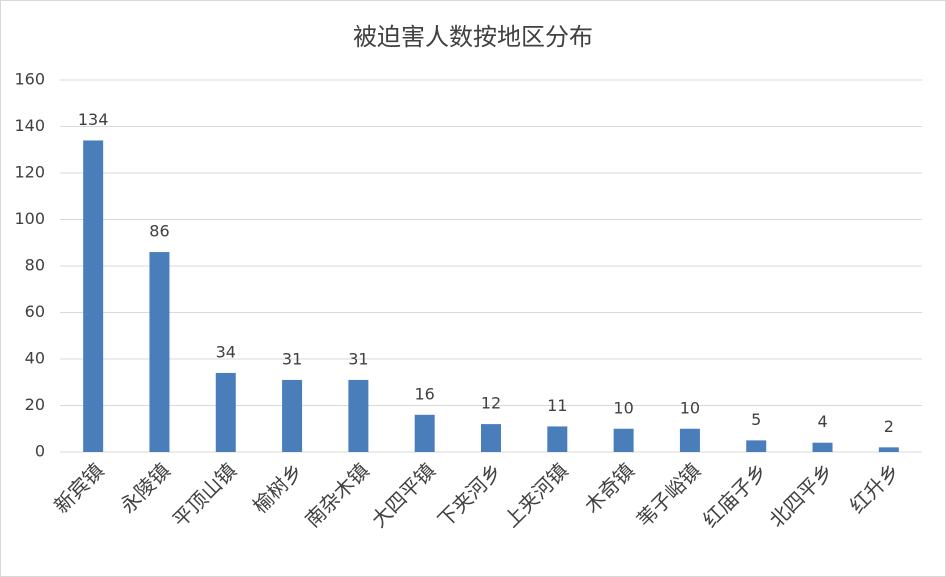  Describe the element at coordinates (35, 404) in the screenshot. I see `y-tick-label: 20` at that location.